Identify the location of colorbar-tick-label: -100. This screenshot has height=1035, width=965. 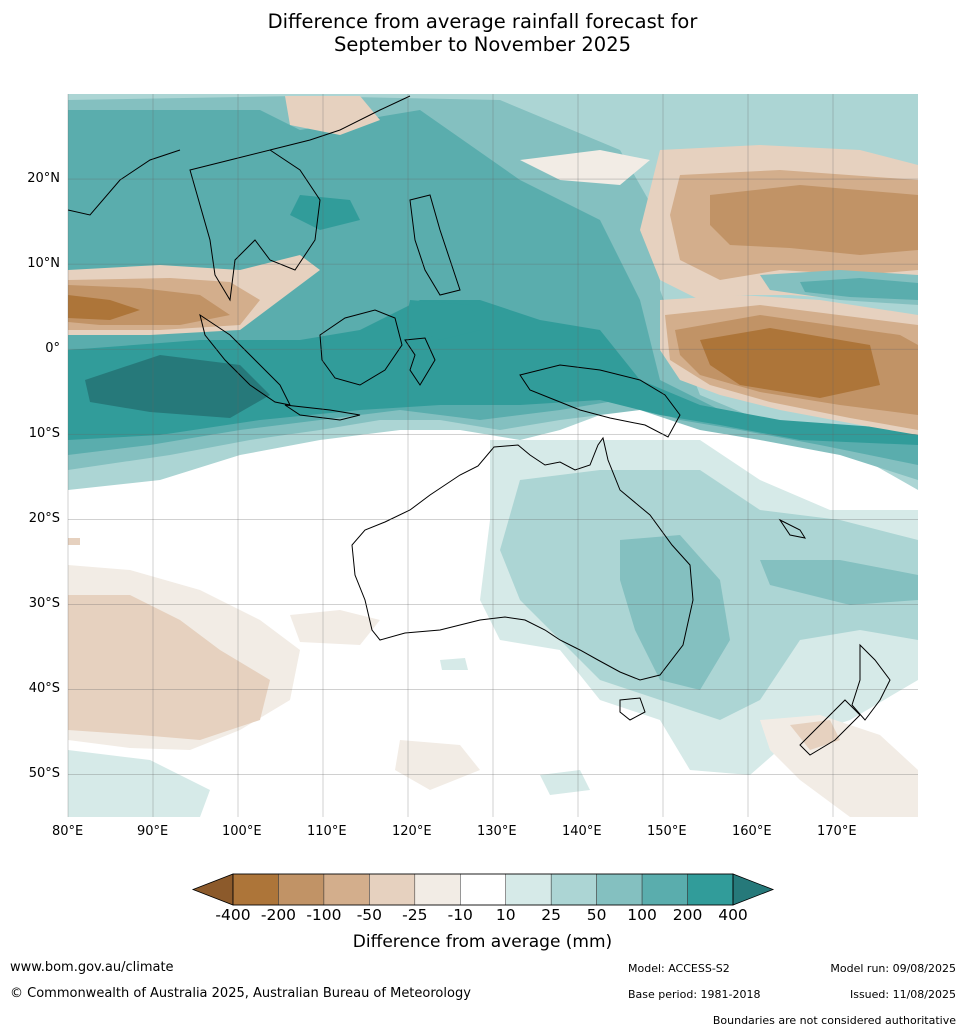
(324, 915).